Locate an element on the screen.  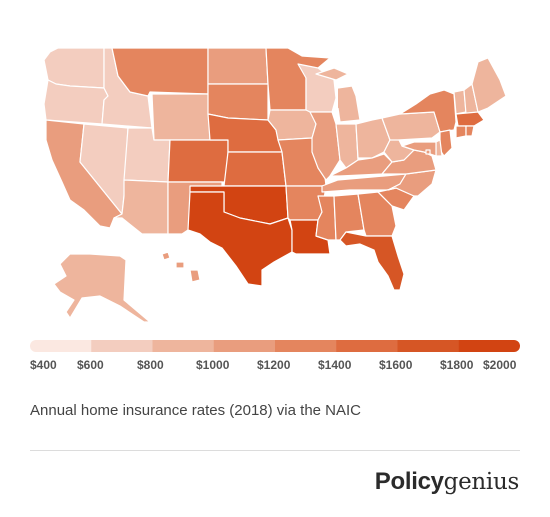
brand-logo-bold: Policy is located at coordinates (409, 481).